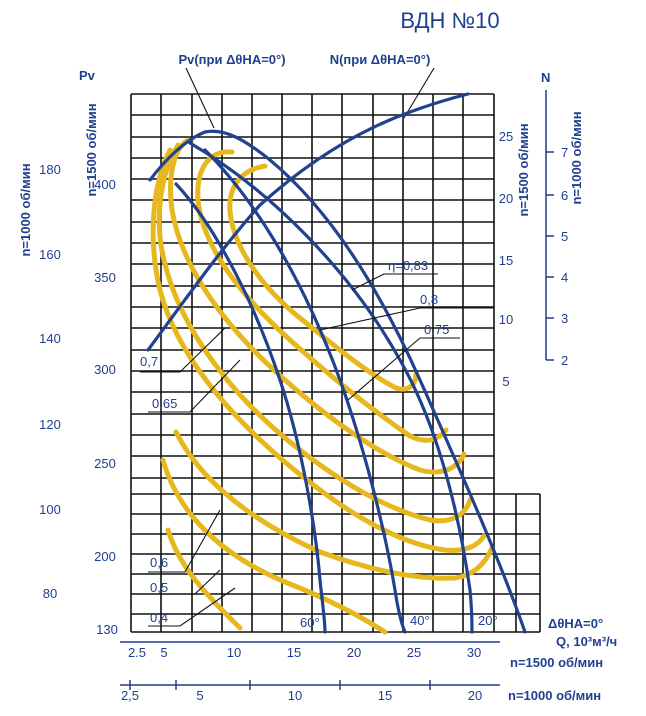 This screenshot has height=716, width=646. I want to click on vane-angle-60: 60°, so click(310, 622).